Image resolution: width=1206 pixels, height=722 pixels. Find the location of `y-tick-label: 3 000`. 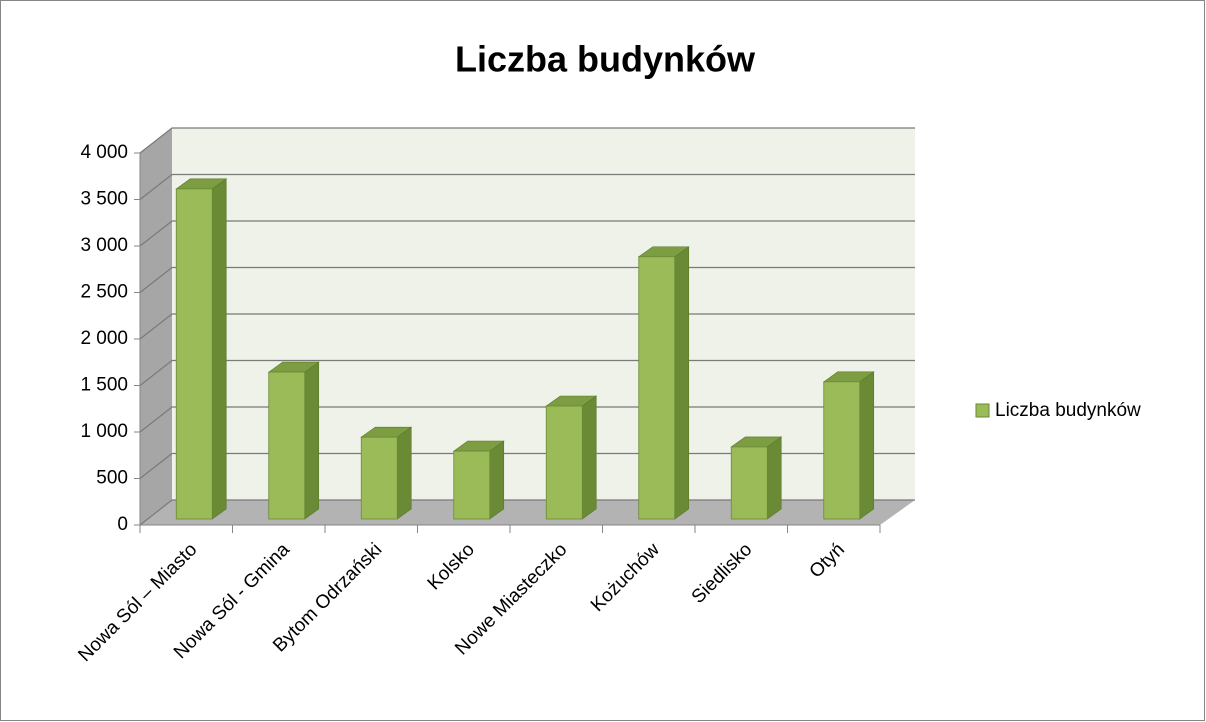

y-tick-label: 3 000 is located at coordinates (104, 245).